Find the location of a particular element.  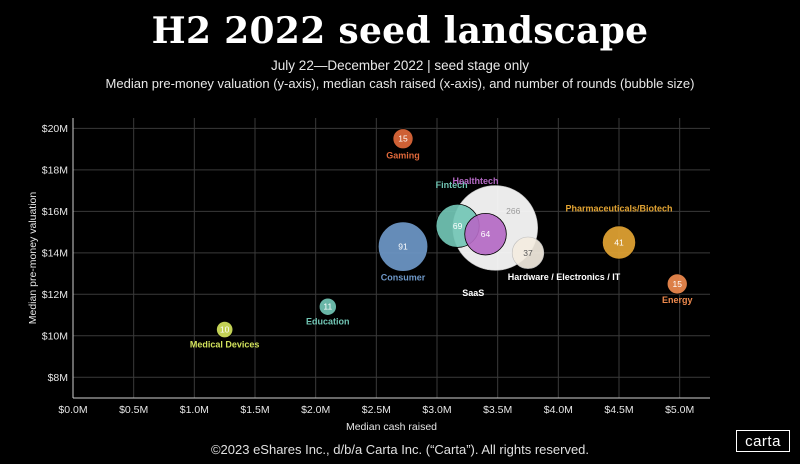

x-tick-label: $4.5M is located at coordinates (618, 410).